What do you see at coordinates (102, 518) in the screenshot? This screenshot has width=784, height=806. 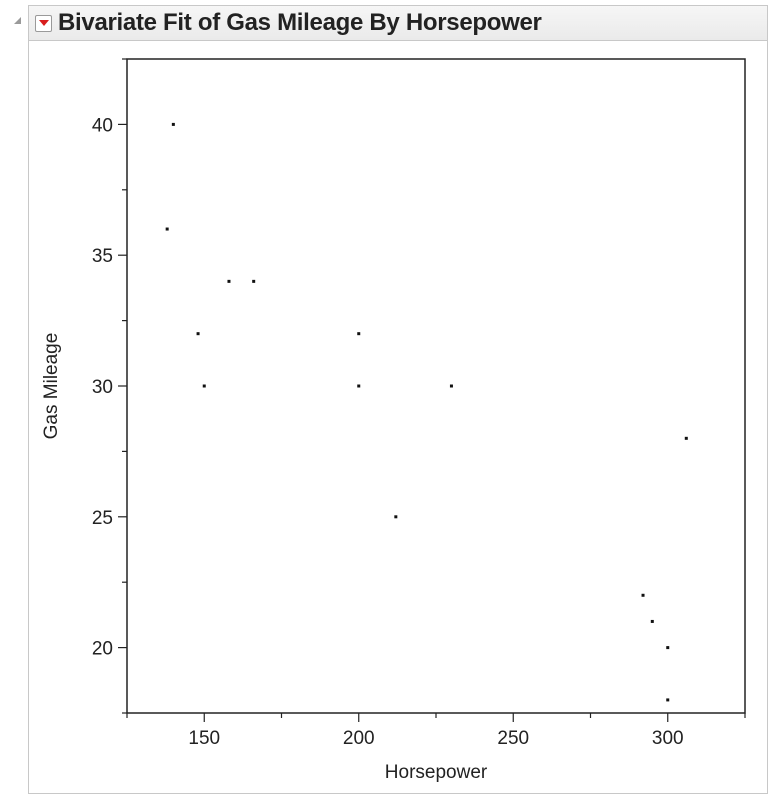 I see `y-tick-label: 25` at bounding box center [102, 518].